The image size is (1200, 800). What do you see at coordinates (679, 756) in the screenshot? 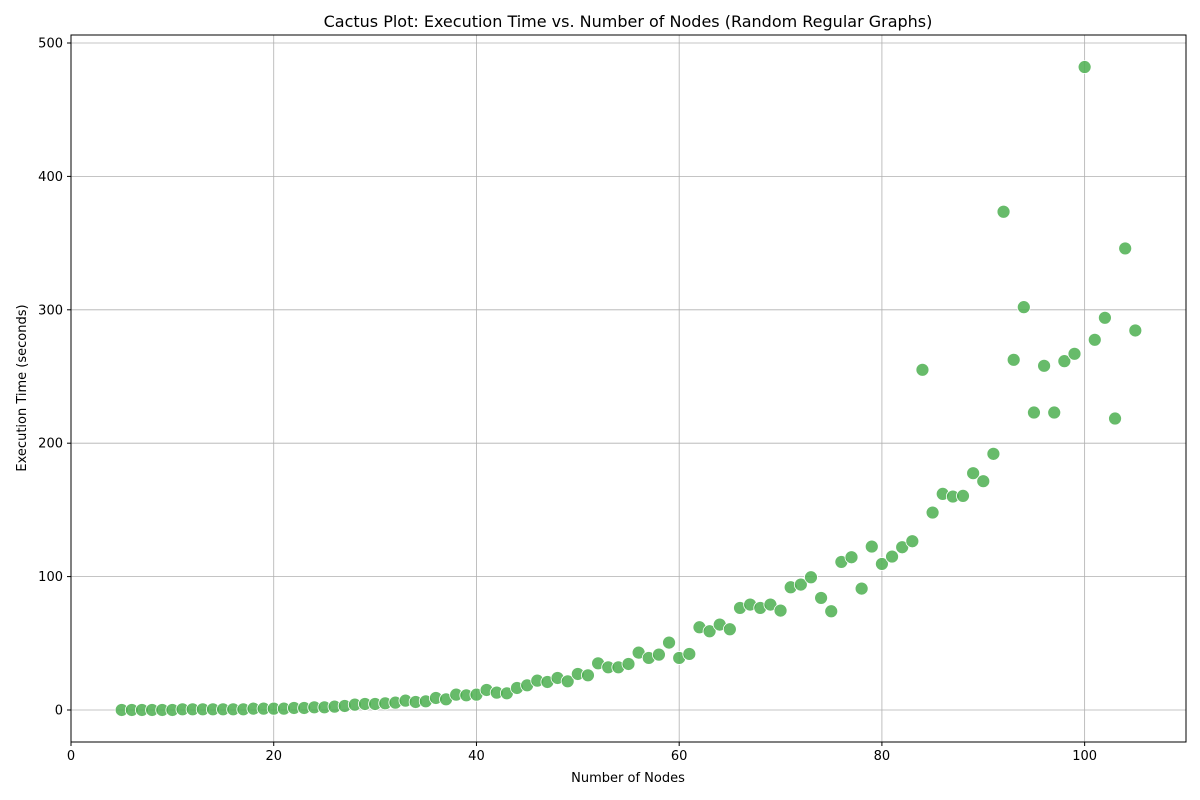
I see `x-tick-label: 60` at bounding box center [679, 756].